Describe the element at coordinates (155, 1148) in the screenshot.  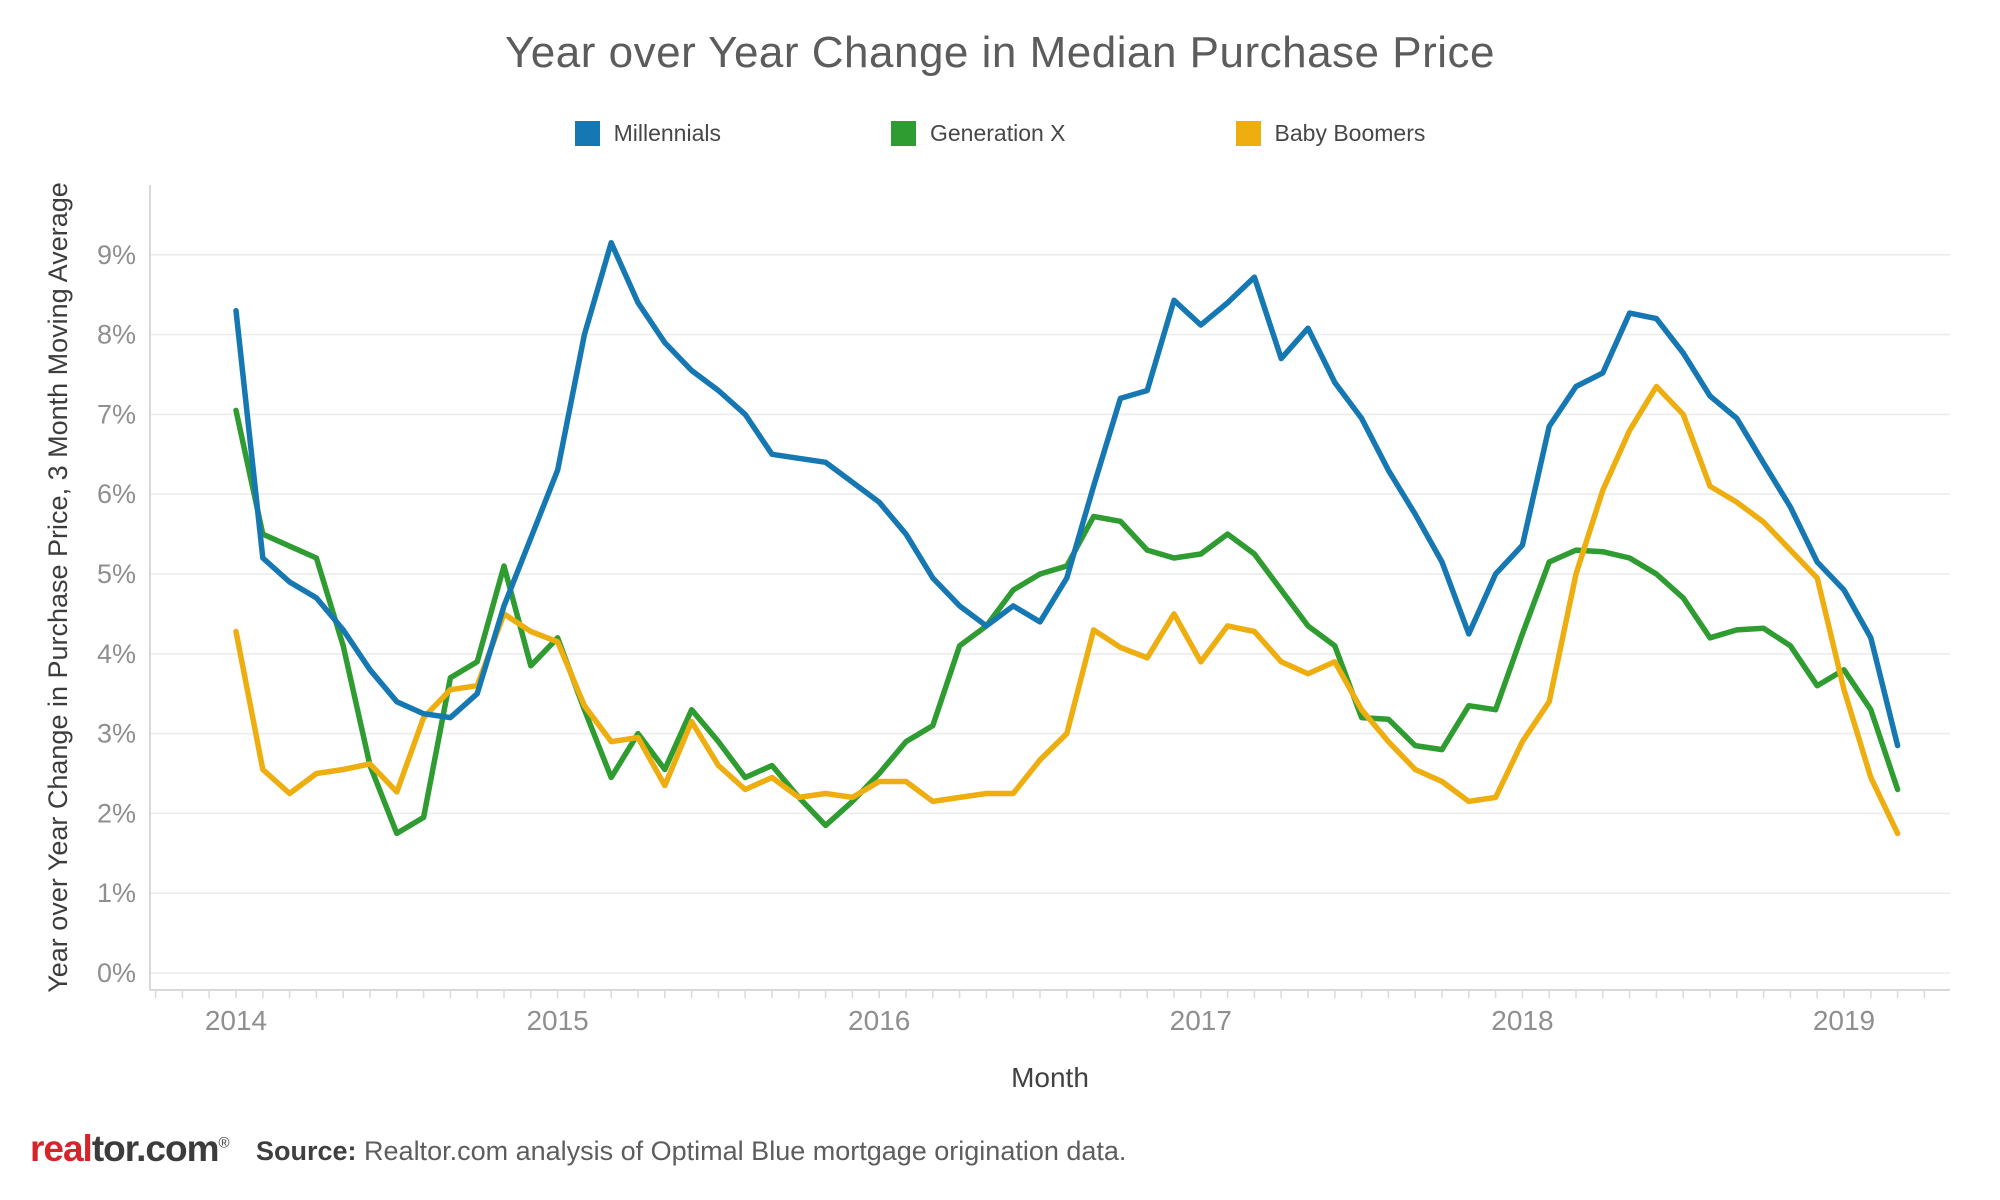
I see `logo-tor-text: tor.com` at that location.